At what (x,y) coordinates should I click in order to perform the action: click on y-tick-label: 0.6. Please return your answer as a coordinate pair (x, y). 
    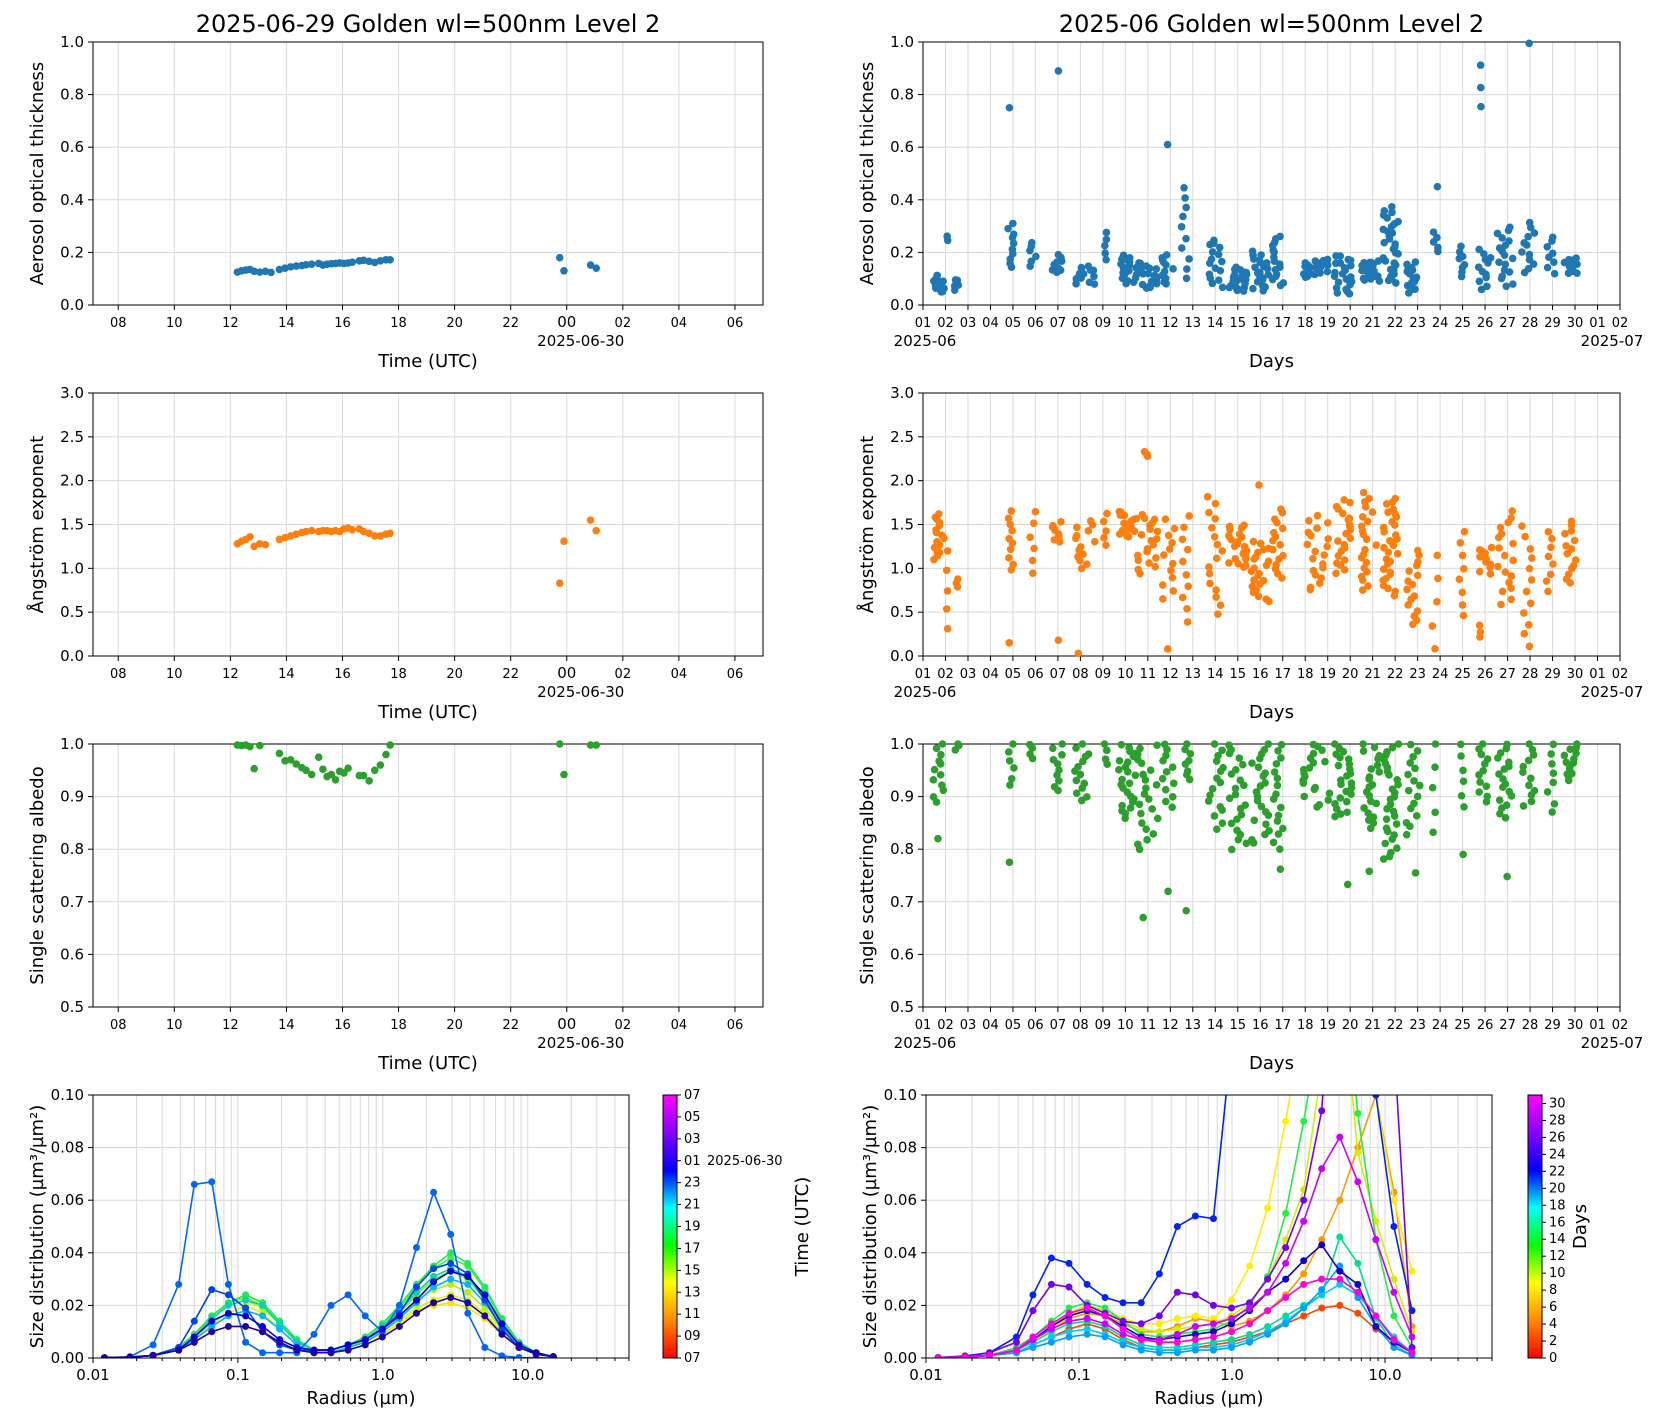
    Looking at the image, I should click on (72, 147).